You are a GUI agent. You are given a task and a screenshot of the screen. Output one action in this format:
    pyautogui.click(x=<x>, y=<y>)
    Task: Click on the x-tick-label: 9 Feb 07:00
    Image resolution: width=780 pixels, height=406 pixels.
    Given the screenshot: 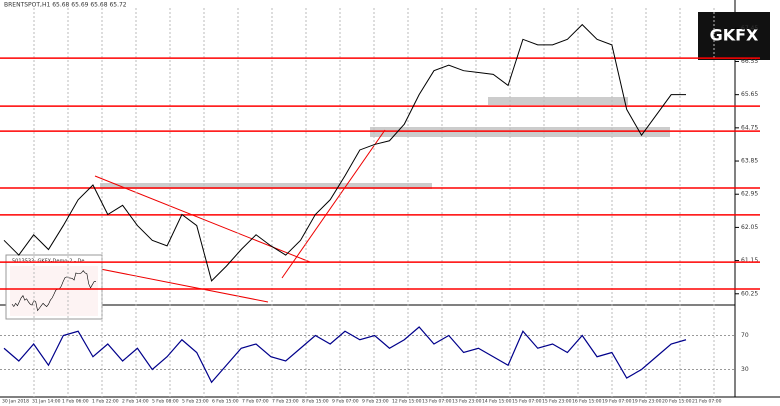 What is the action you would take?
    pyautogui.click(x=345, y=402)
    